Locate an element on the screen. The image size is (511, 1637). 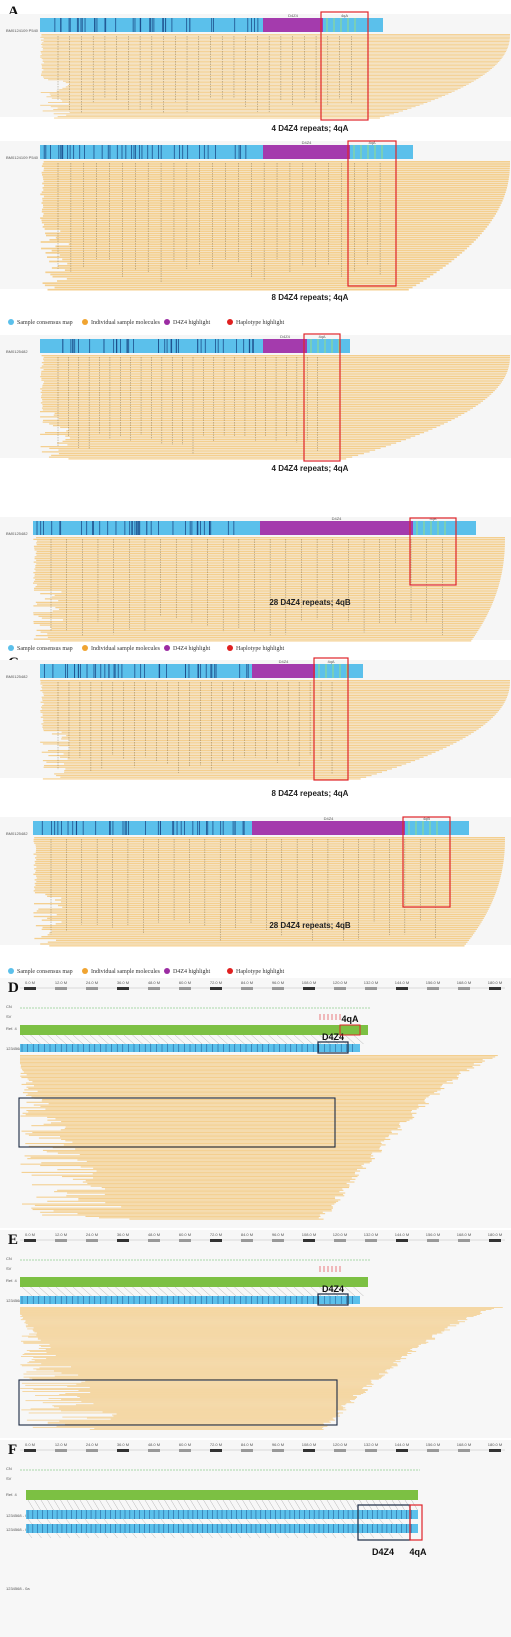
molecule-map-1: BM0125482 D4Z4 4qA 8 D4Z4 repeats; 4qA is located at coordinates (255, 727).